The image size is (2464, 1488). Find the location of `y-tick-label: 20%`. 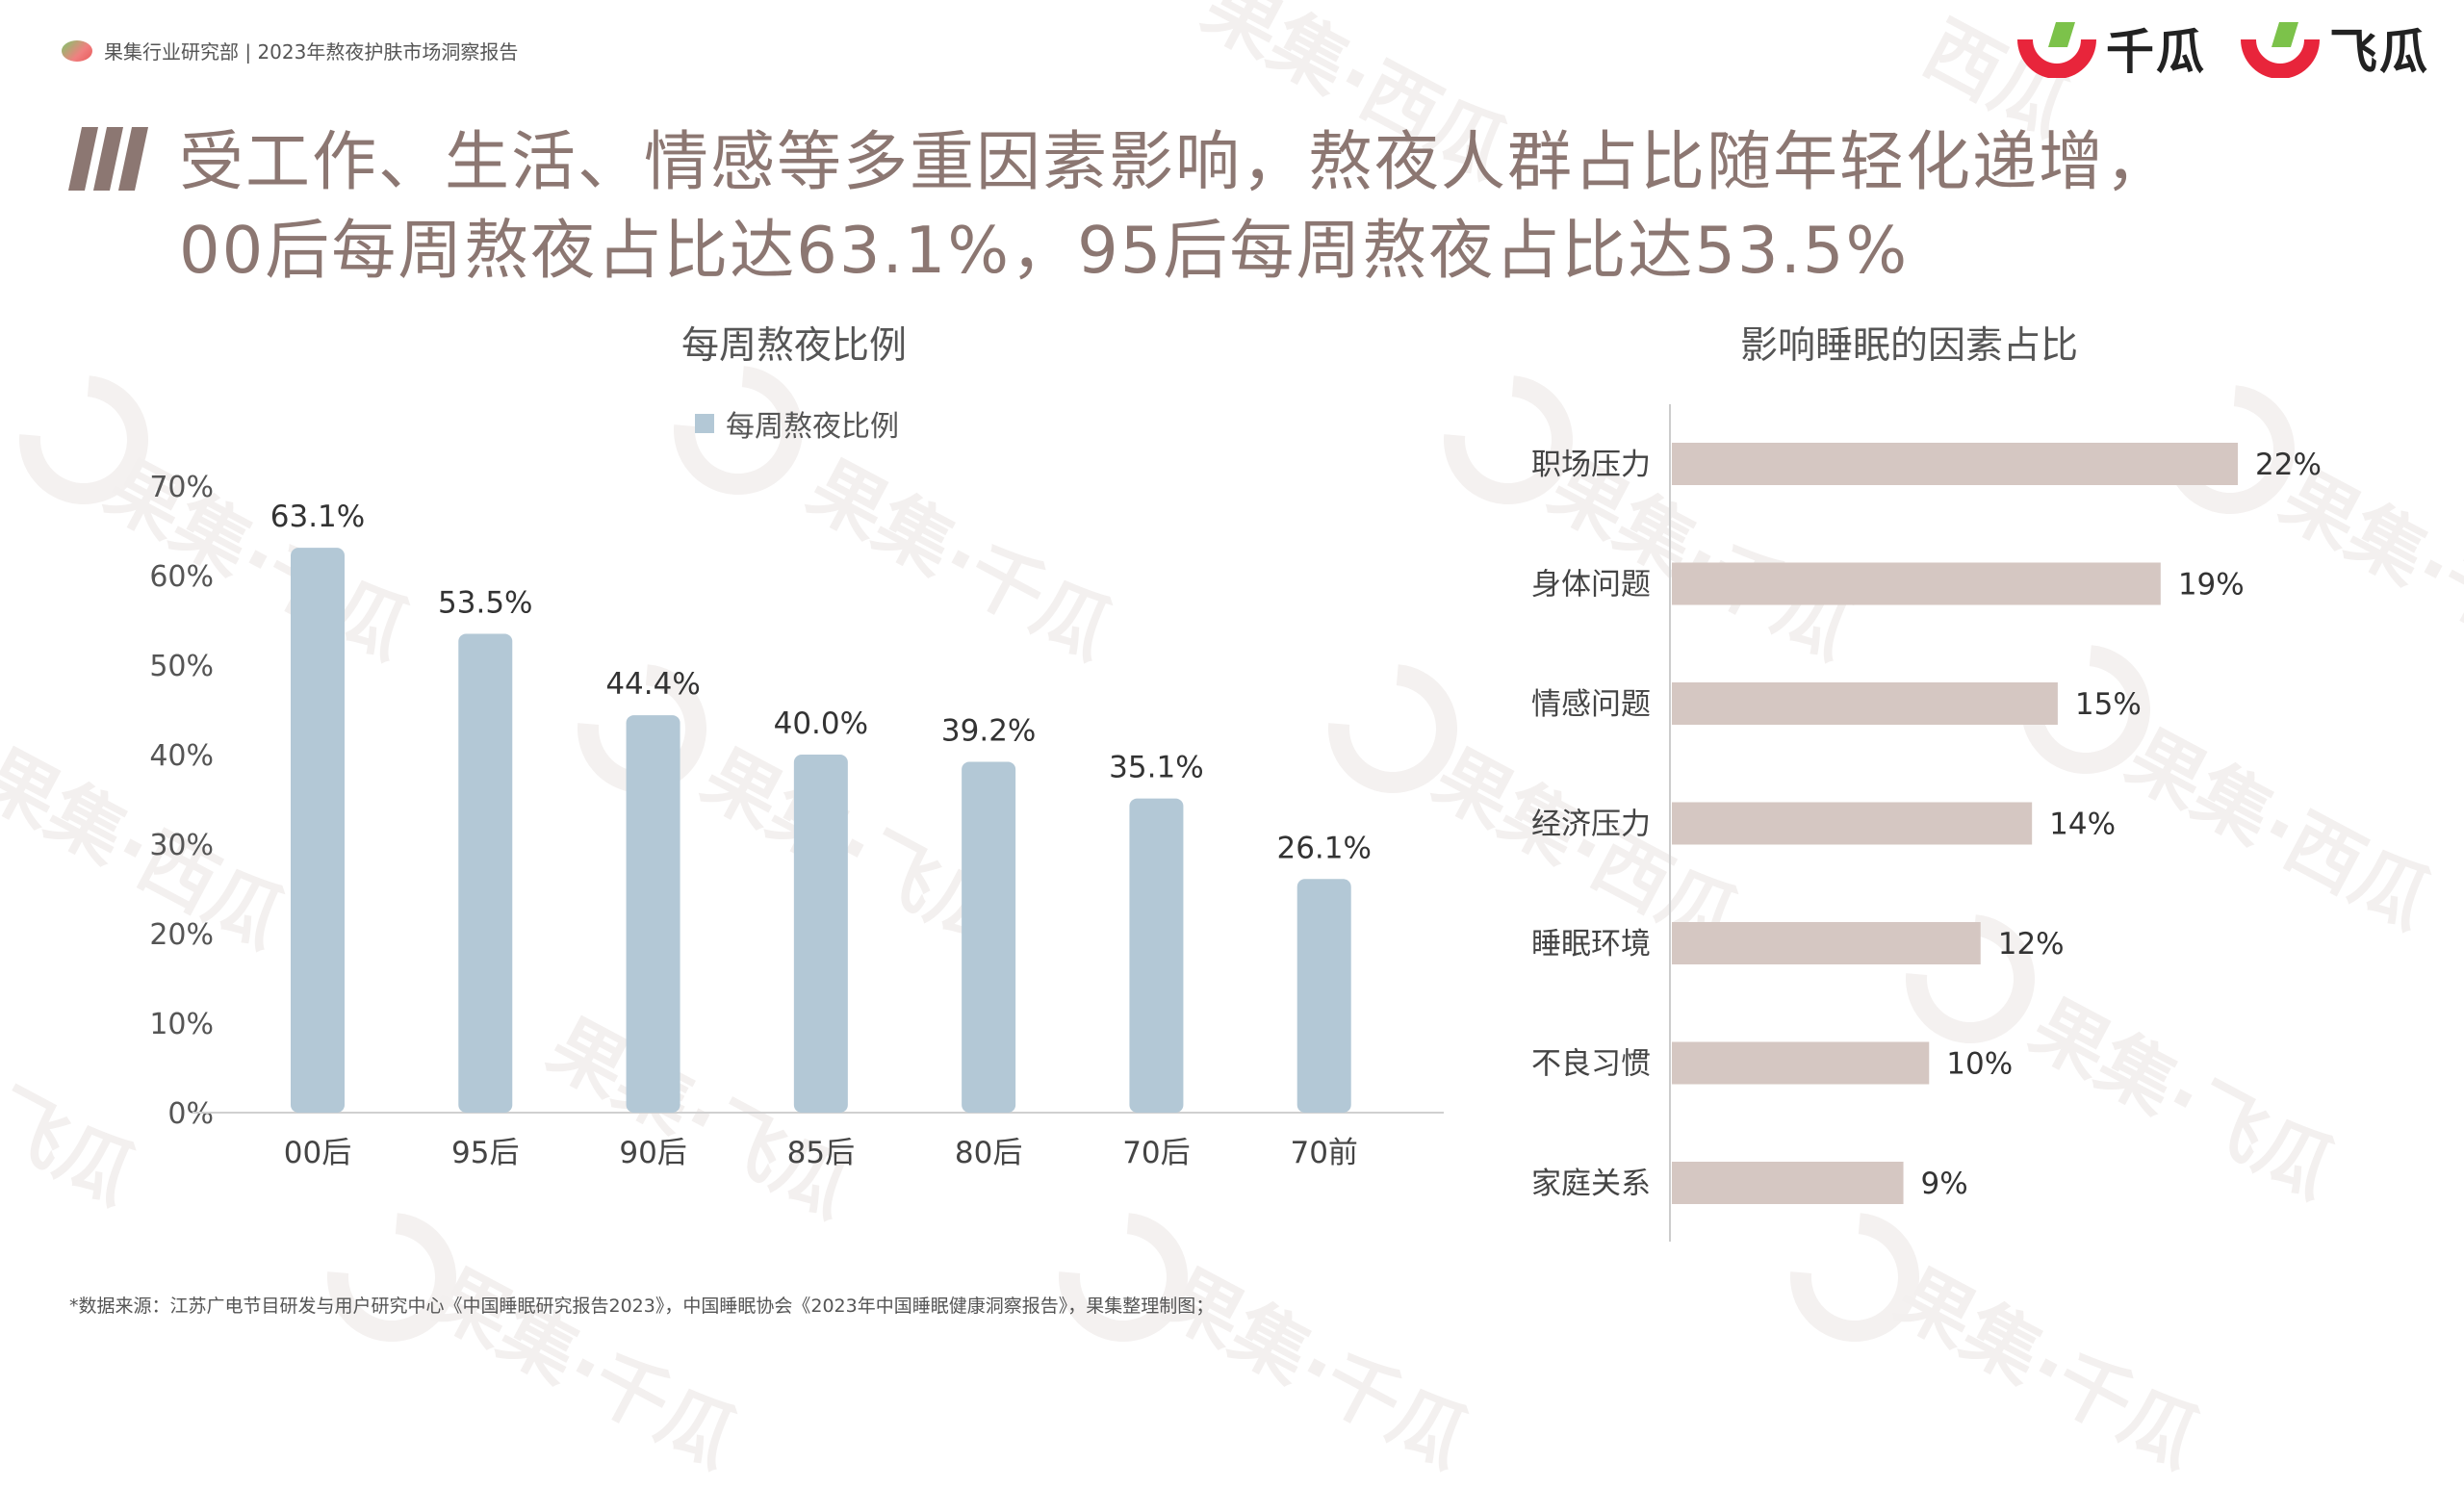

y-tick-label: 20% is located at coordinates (181, 935).